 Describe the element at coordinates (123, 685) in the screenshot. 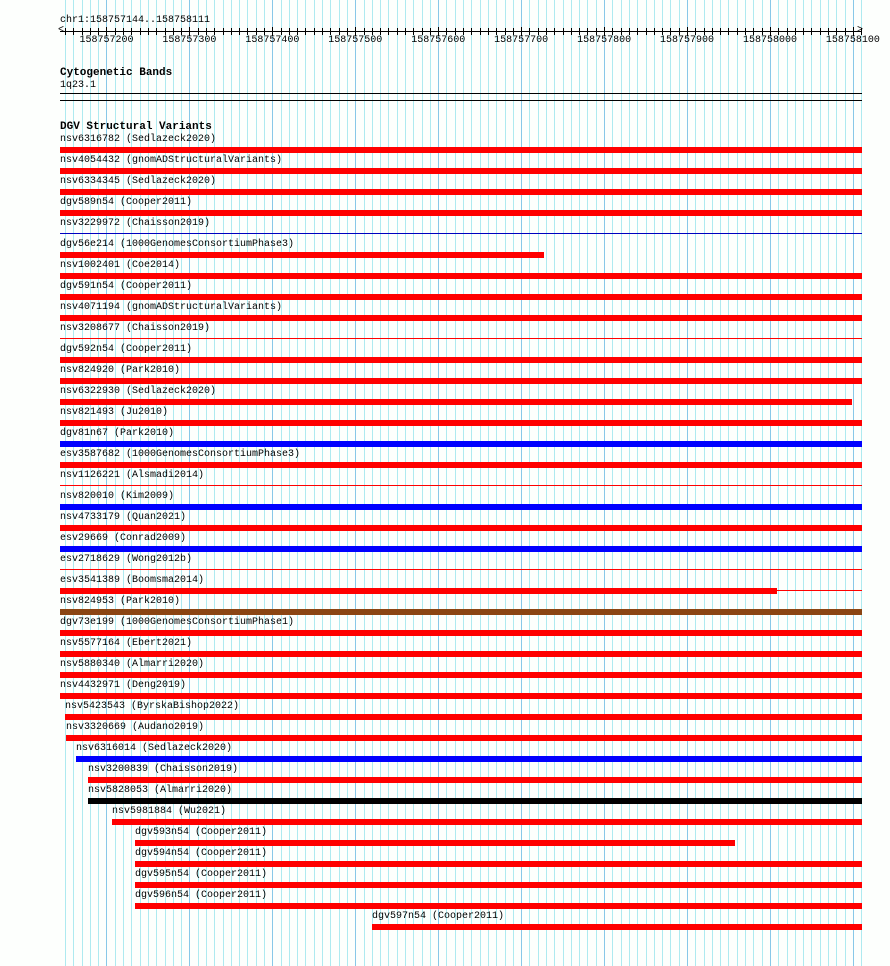

I see `sv-feature-label: nsv4432971 (Deng2019)` at that location.